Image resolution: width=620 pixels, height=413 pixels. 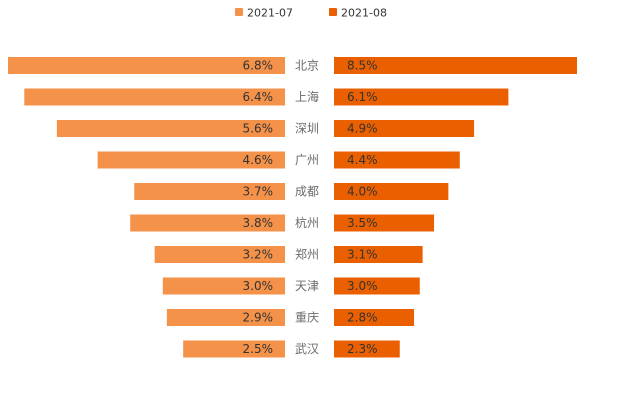 I want to click on bar-label-2021-07-8: 2.9%, so click(x=258, y=318).